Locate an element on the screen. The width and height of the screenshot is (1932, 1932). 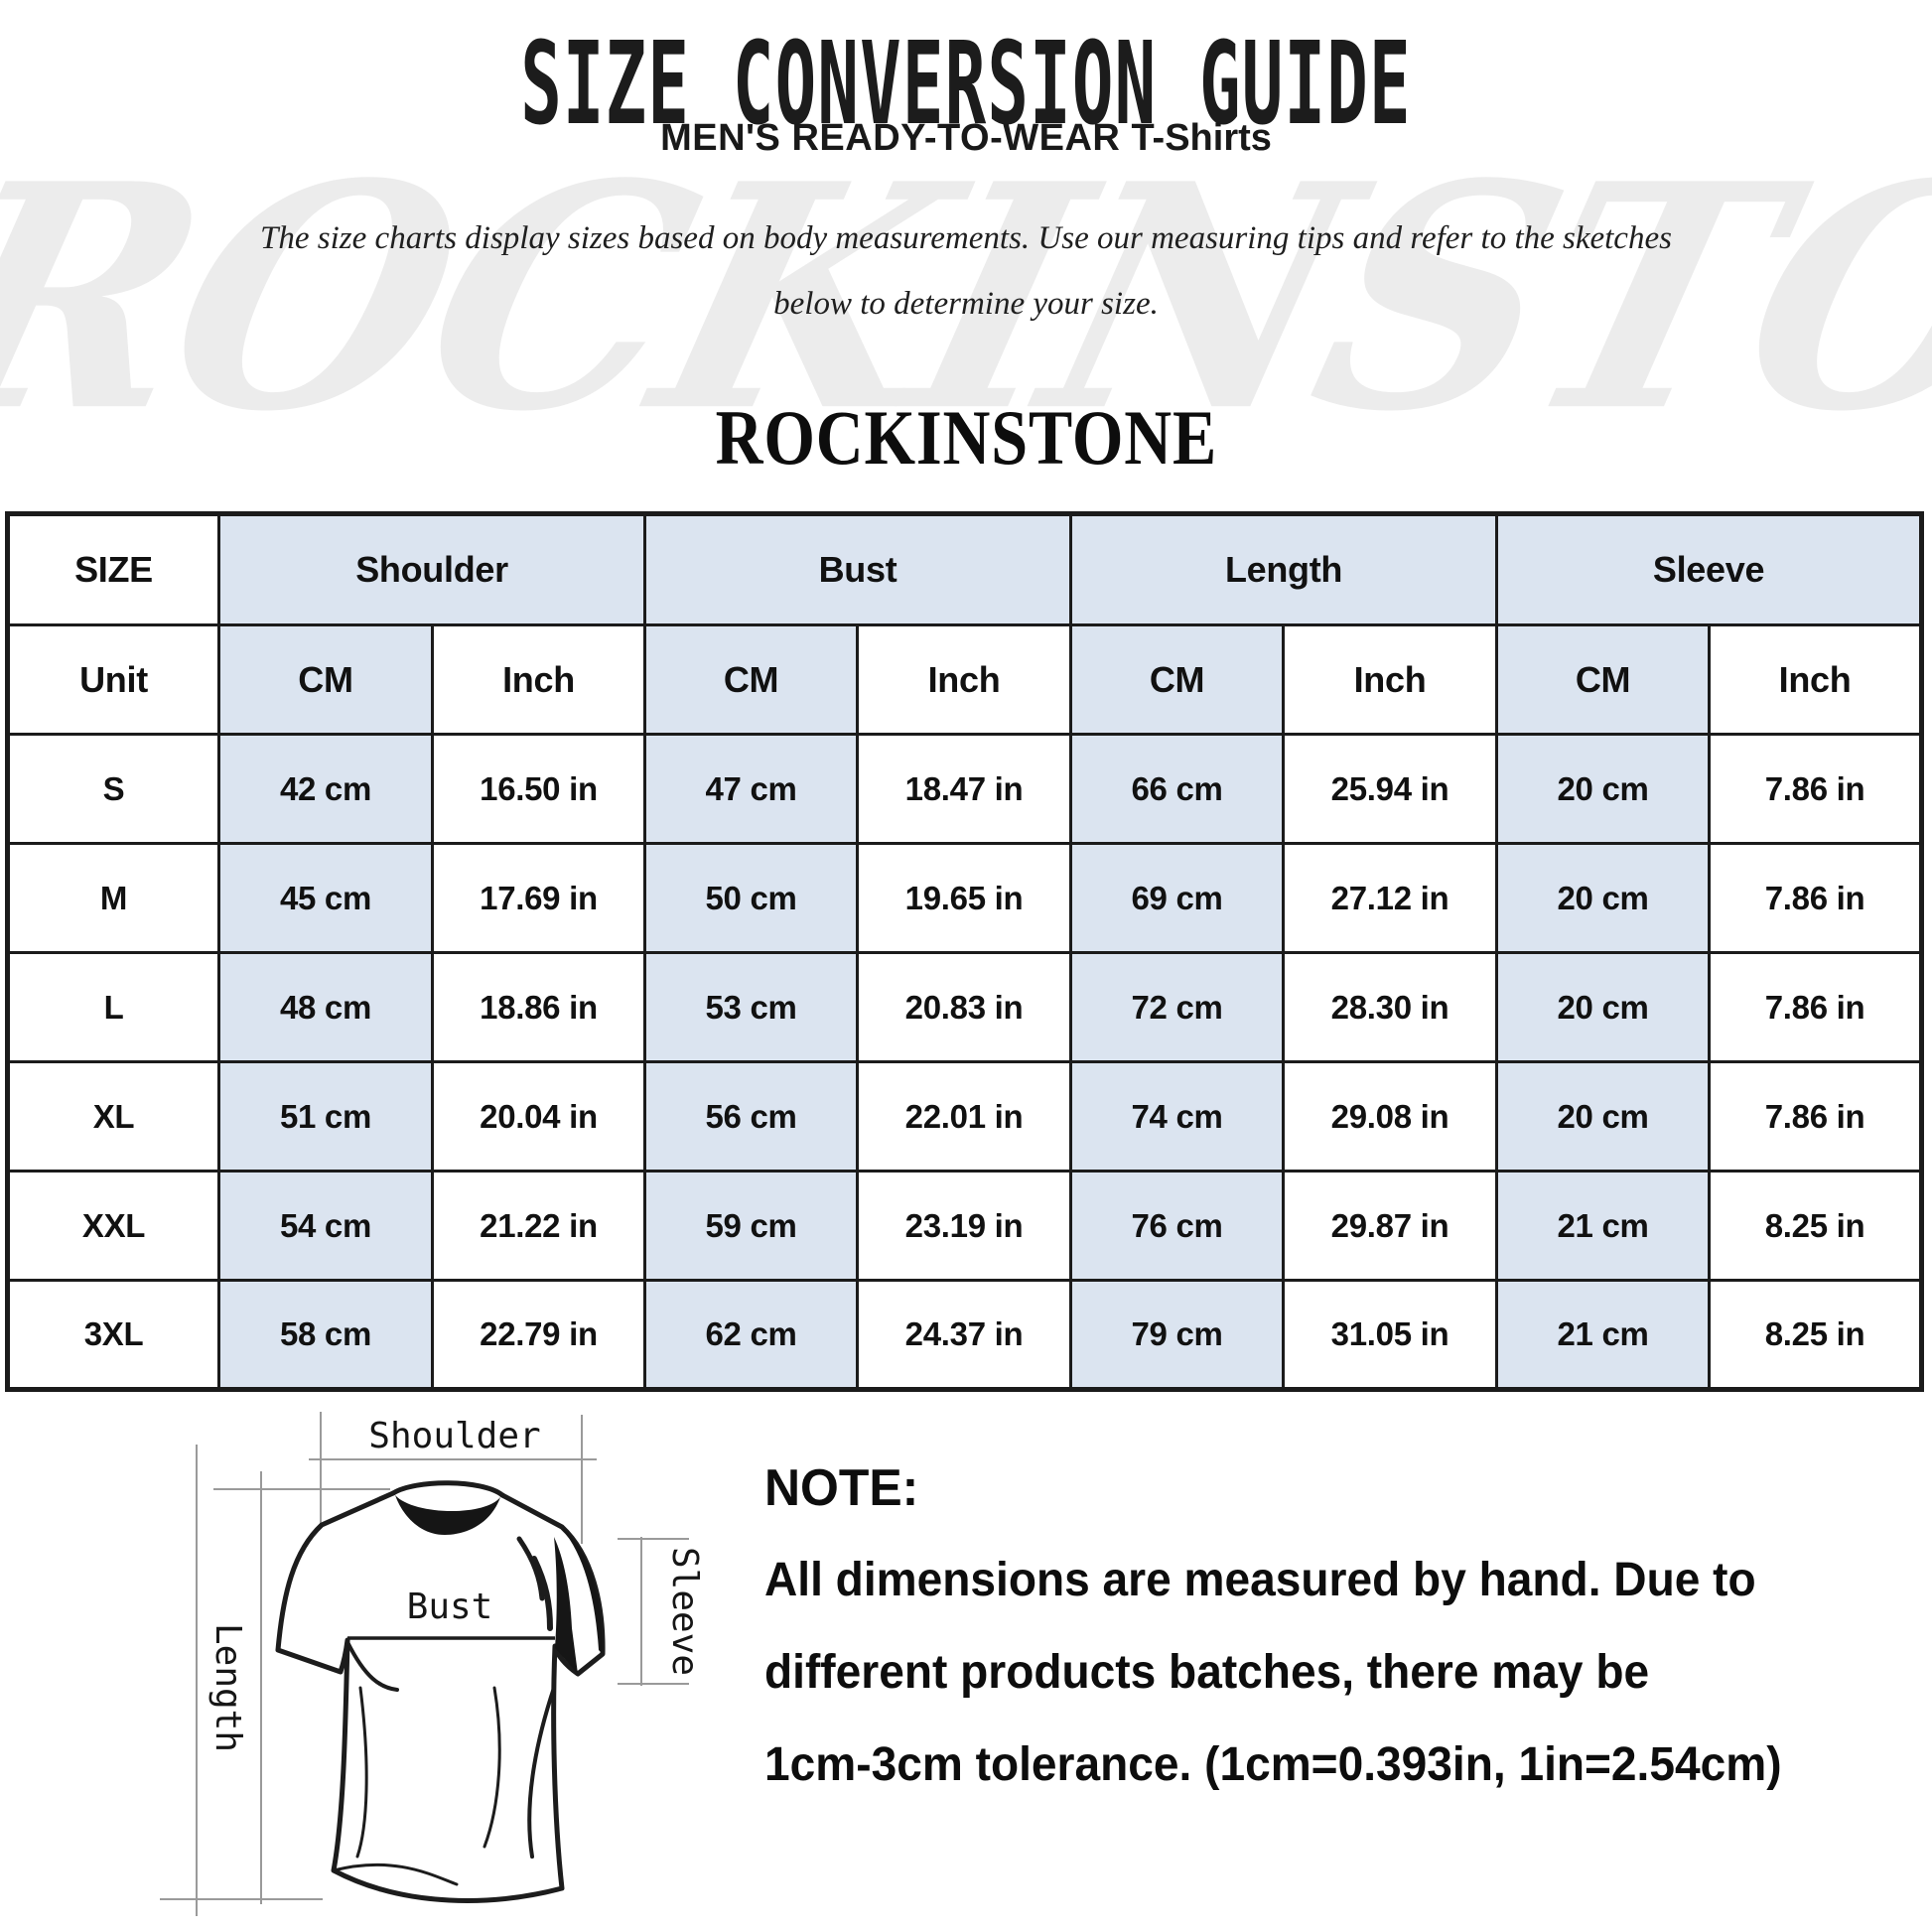
measurement-cell: 20.04 in is located at coordinates (538, 1117).